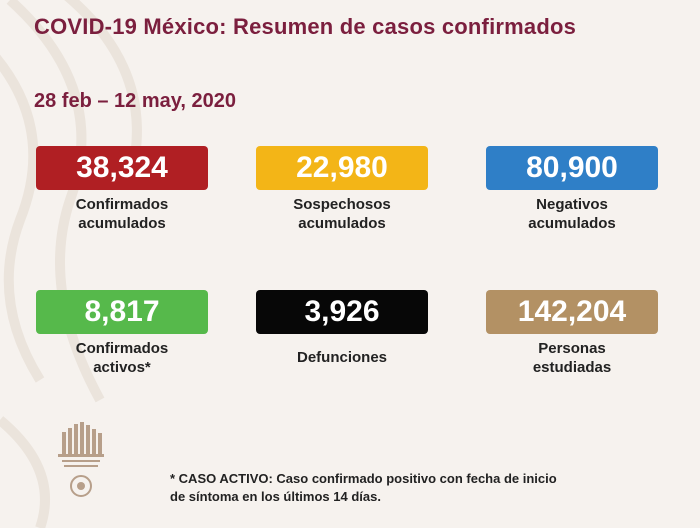  What do you see at coordinates (572, 168) in the screenshot?
I see `stat-value: 80,900` at bounding box center [572, 168].